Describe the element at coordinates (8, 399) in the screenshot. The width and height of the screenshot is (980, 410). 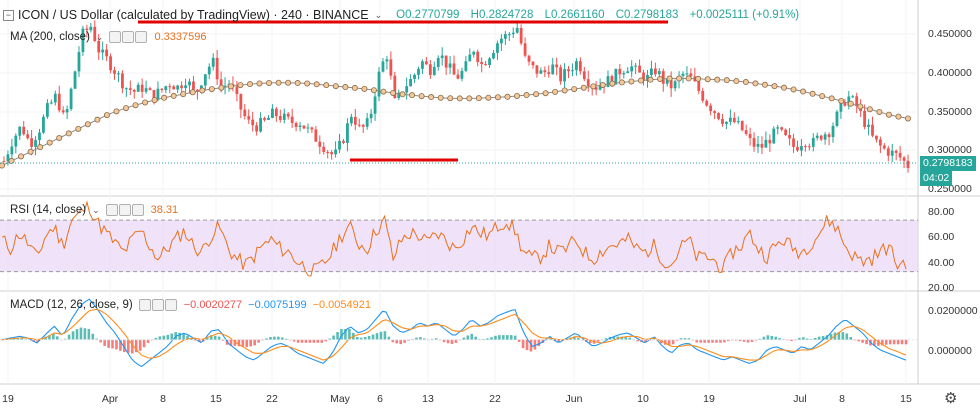
I see `x-tick: 19` at that location.